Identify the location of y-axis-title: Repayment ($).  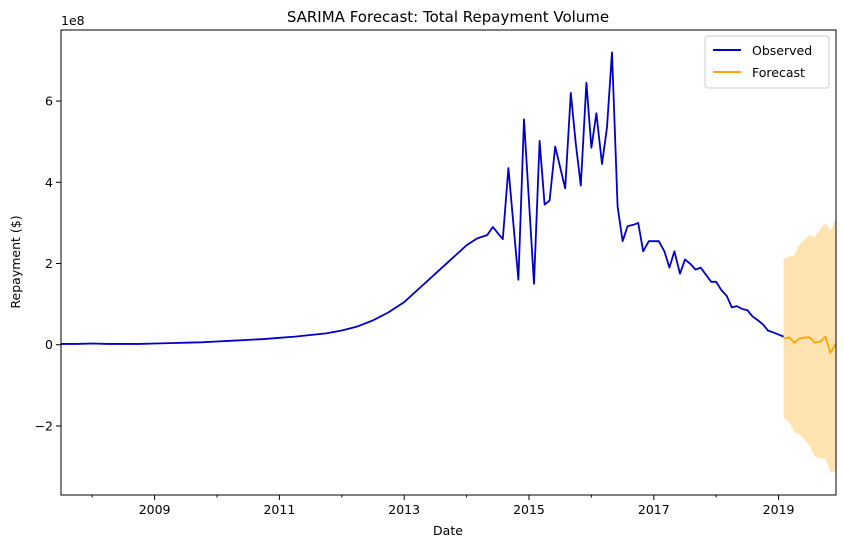
(15, 261).